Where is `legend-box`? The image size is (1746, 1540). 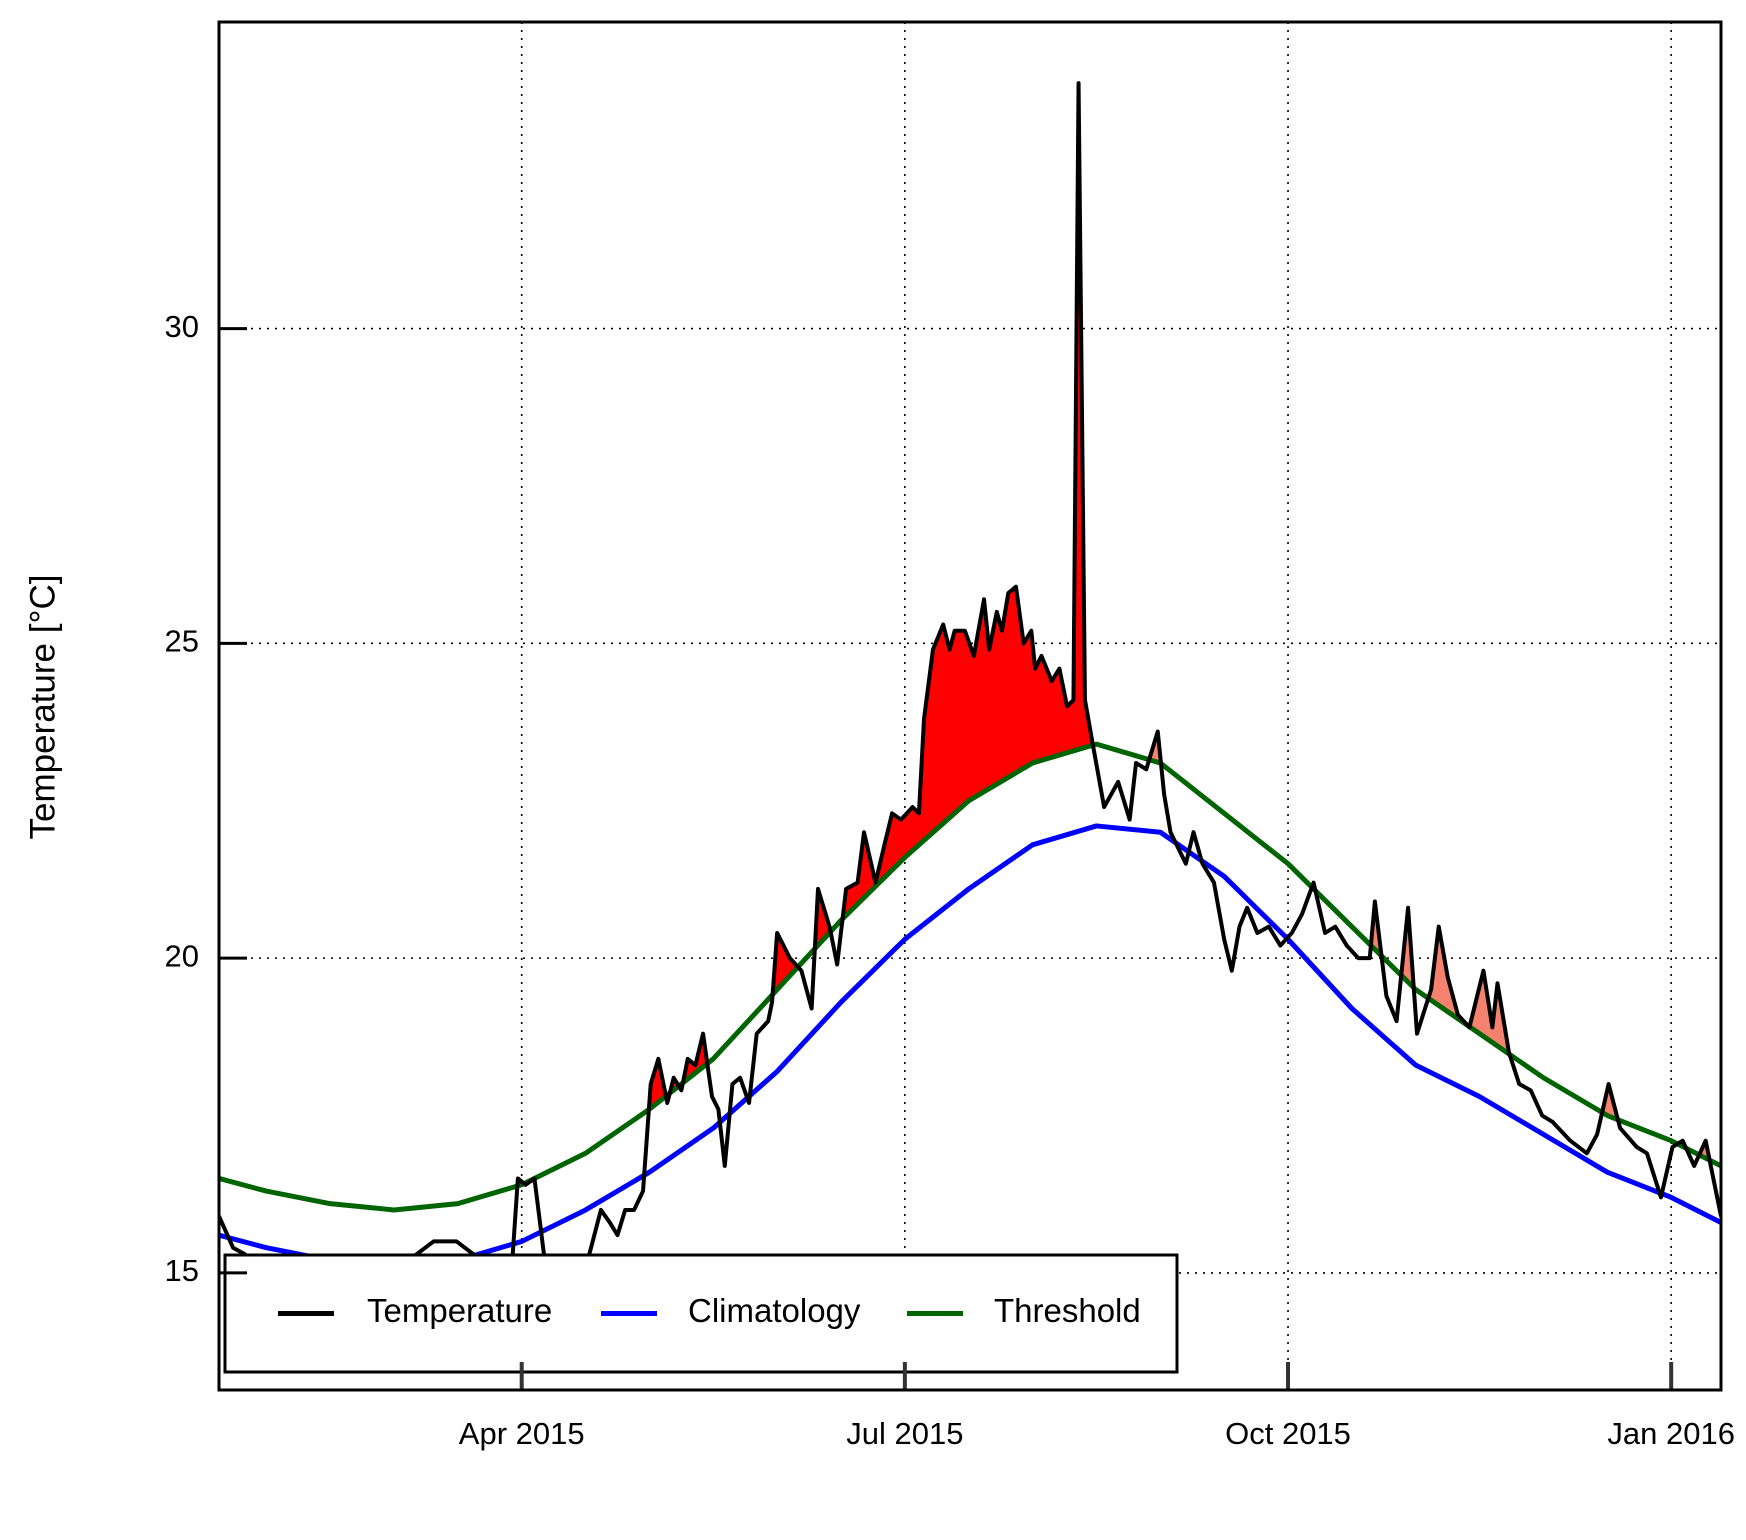 legend-box is located at coordinates (701, 1313).